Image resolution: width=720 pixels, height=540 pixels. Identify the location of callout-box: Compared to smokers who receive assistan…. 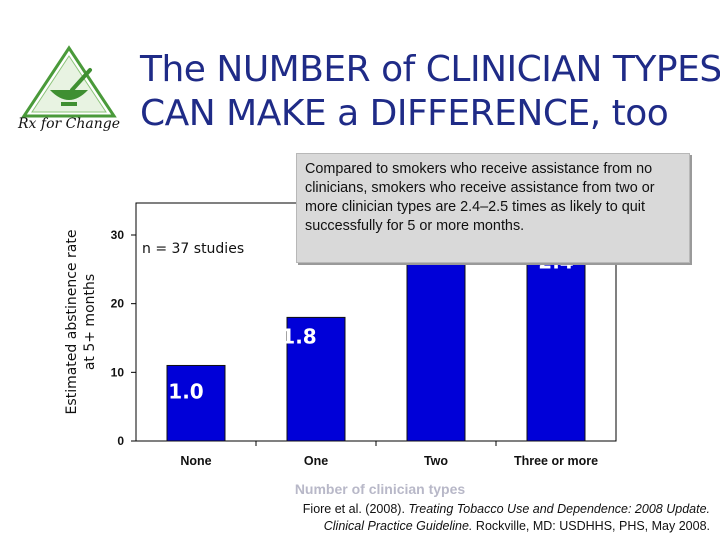
(493, 208).